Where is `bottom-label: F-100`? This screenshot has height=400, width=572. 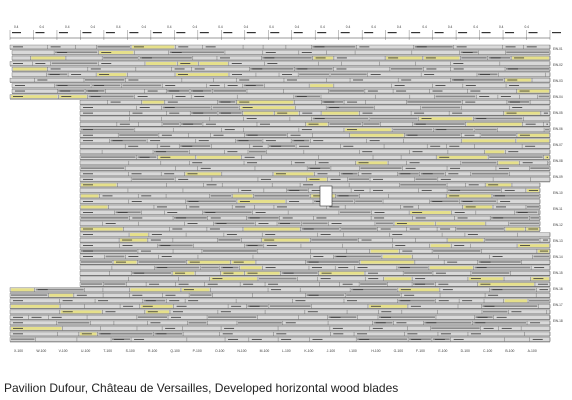
bottom-label: F-100 is located at coordinates (420, 351).